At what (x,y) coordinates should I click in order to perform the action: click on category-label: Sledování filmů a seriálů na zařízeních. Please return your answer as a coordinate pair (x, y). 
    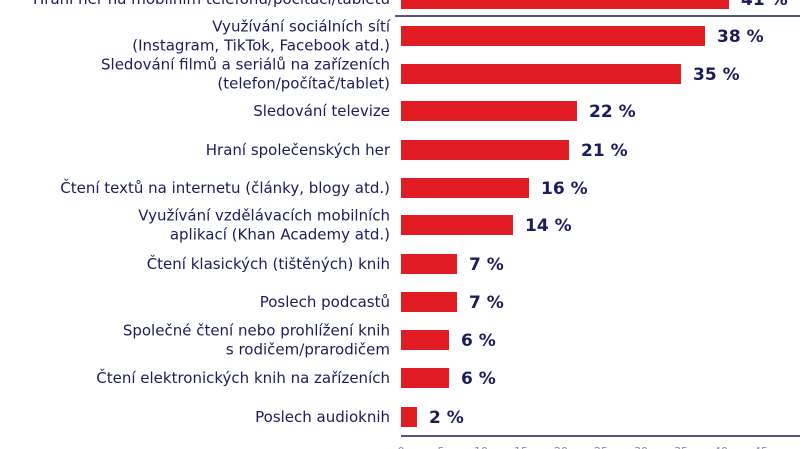
    Looking at the image, I should click on (245, 65).